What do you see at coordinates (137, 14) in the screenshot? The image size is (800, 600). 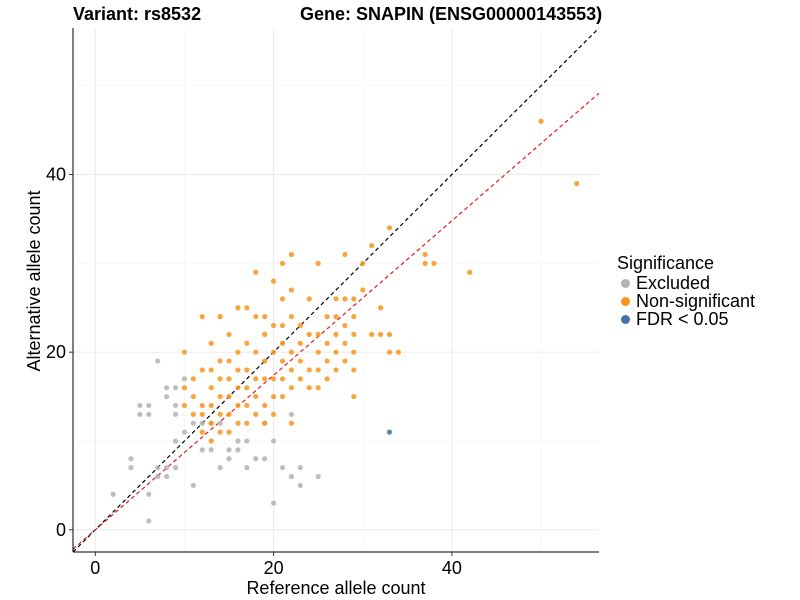 I see `variant-title: Variant: rs8532` at bounding box center [137, 14].